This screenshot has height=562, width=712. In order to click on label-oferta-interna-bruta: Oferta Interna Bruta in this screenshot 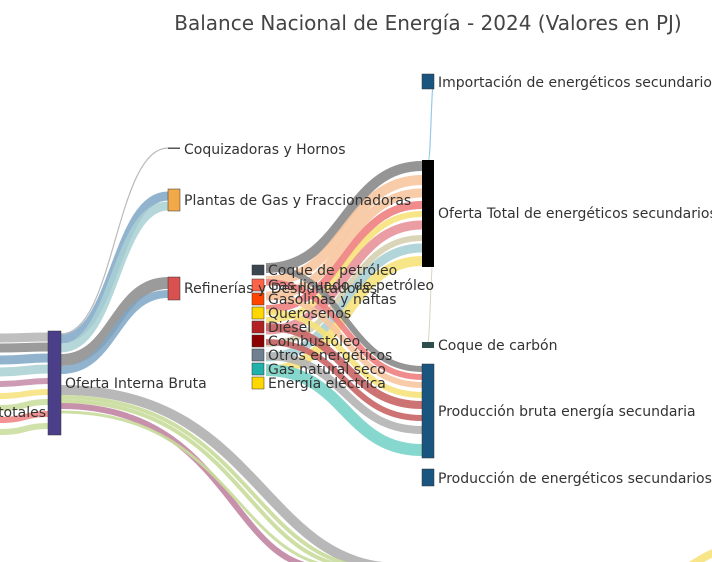, I will do `click(136, 384)`.